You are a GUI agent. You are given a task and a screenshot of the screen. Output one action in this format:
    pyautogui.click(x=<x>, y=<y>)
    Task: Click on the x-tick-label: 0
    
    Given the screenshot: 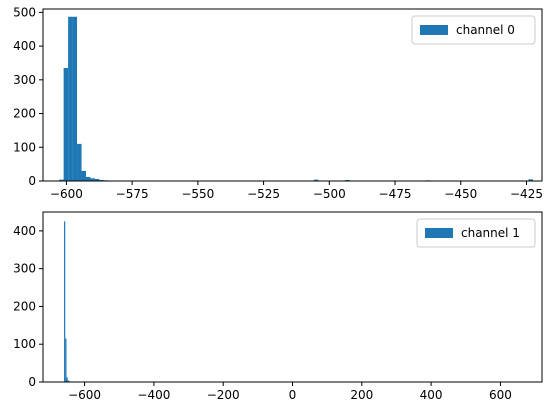 What is the action you would take?
    pyautogui.click(x=293, y=395)
    